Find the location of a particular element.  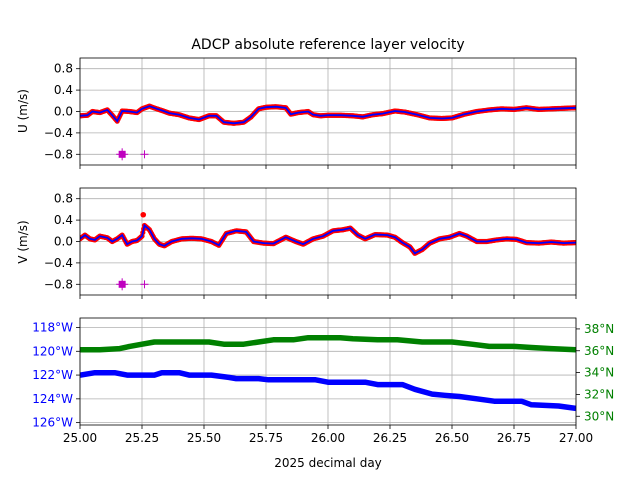

lon-ytick-label-4: 126°W is located at coordinates (52, 423).